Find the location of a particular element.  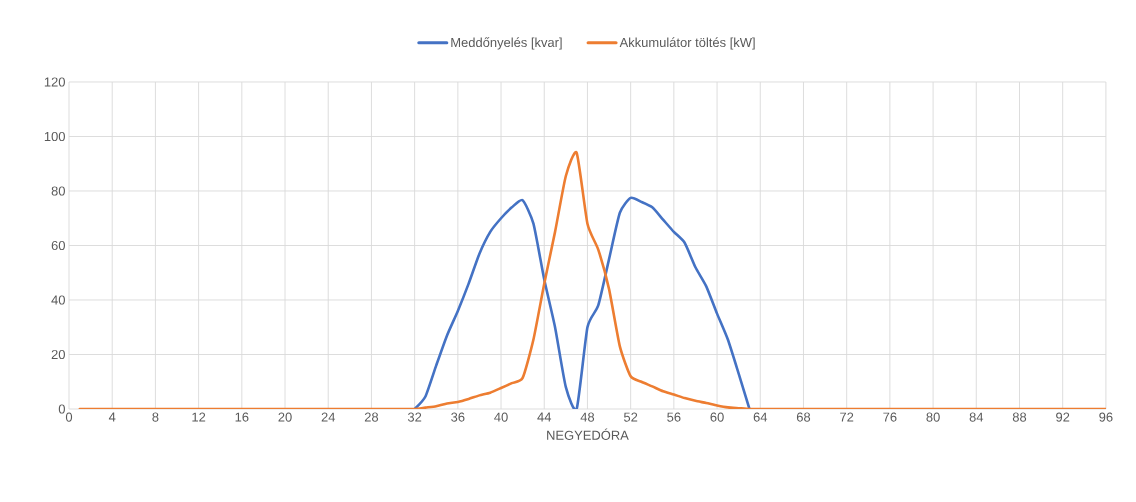

legend-label: Akkumulátor töltés [kW] is located at coordinates (687, 43).